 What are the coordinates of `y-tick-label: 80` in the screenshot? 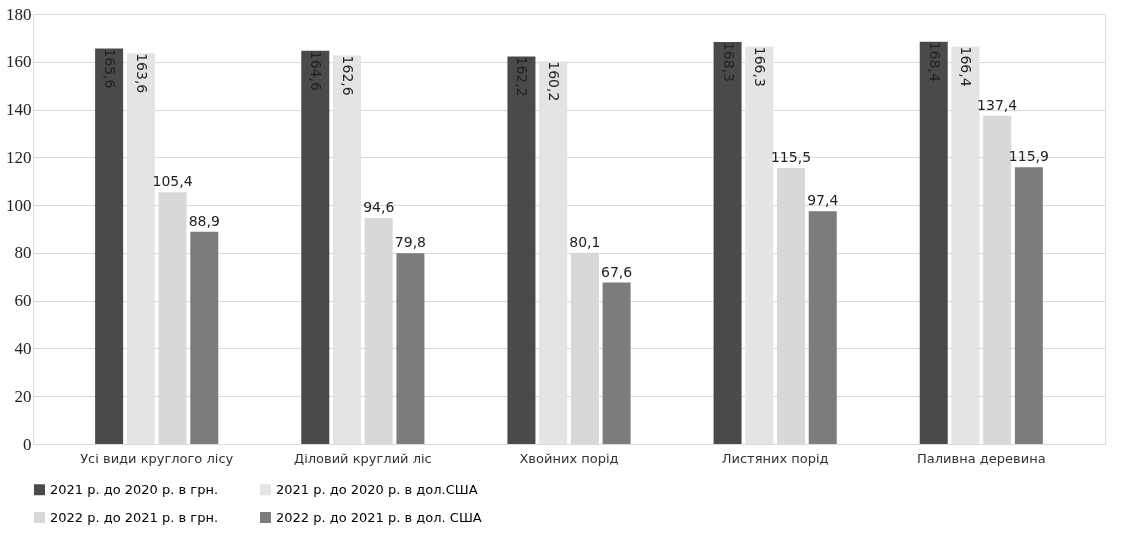 It's located at (23, 253).